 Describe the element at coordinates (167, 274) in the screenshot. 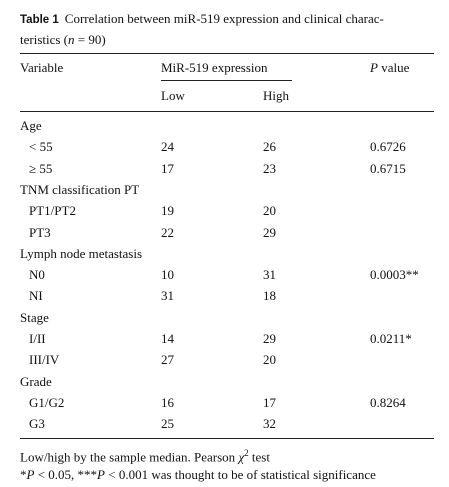

I see `low-count: 10` at that location.